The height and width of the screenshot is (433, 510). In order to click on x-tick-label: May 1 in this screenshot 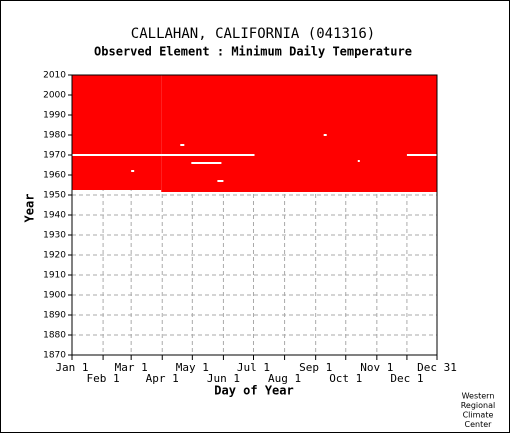, I will do `click(192, 367)`.